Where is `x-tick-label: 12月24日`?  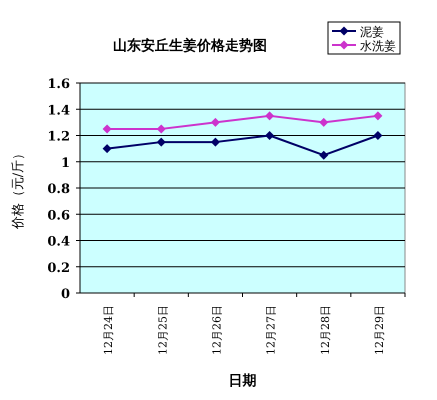
x-tick-label: 12月24日 is located at coordinates (109, 330).